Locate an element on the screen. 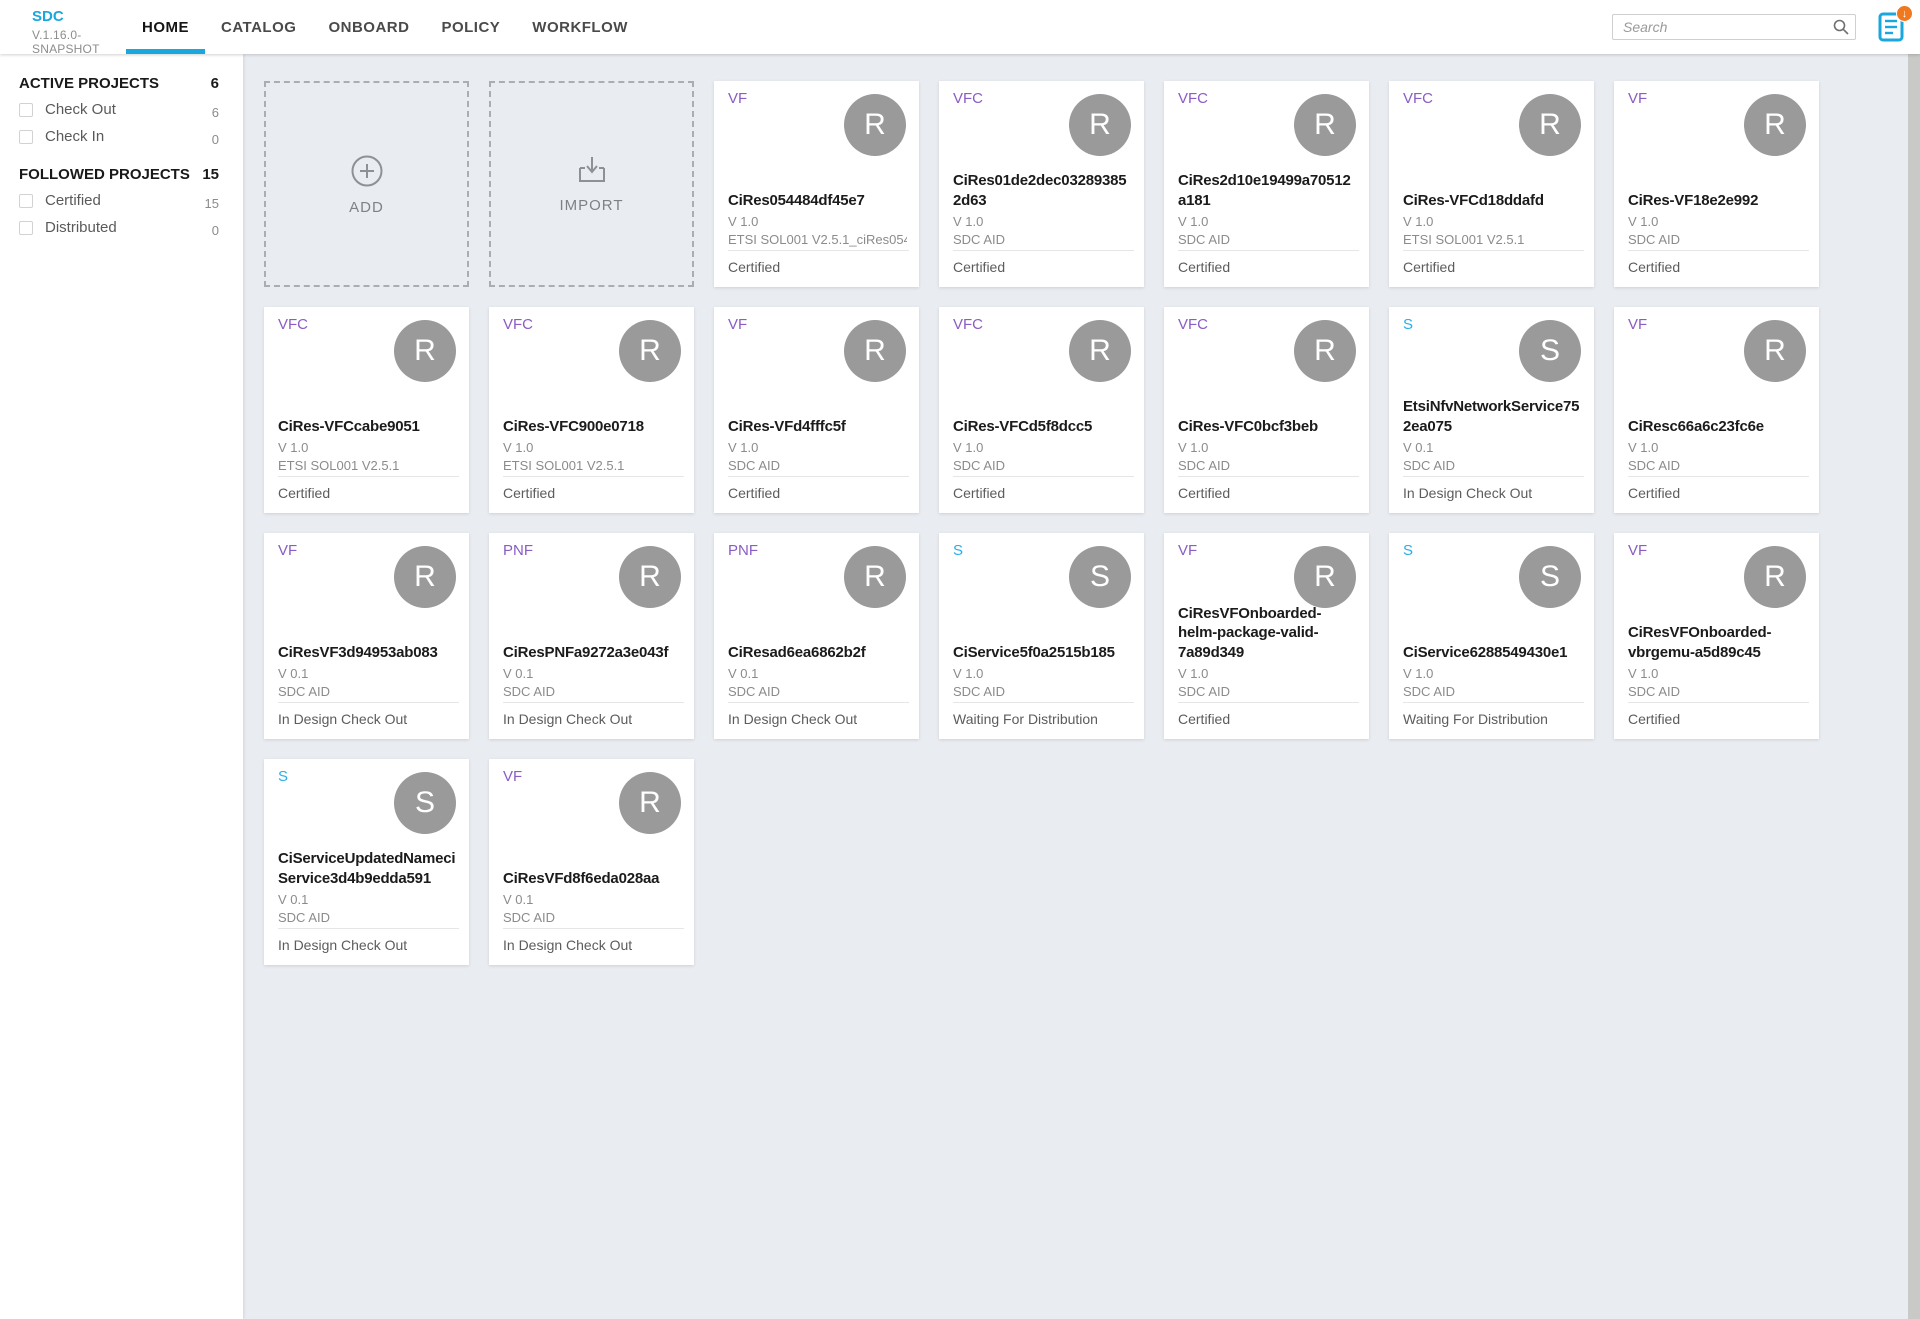  card-name: CiRes-VFC0bcf3beb is located at coordinates (1248, 426).